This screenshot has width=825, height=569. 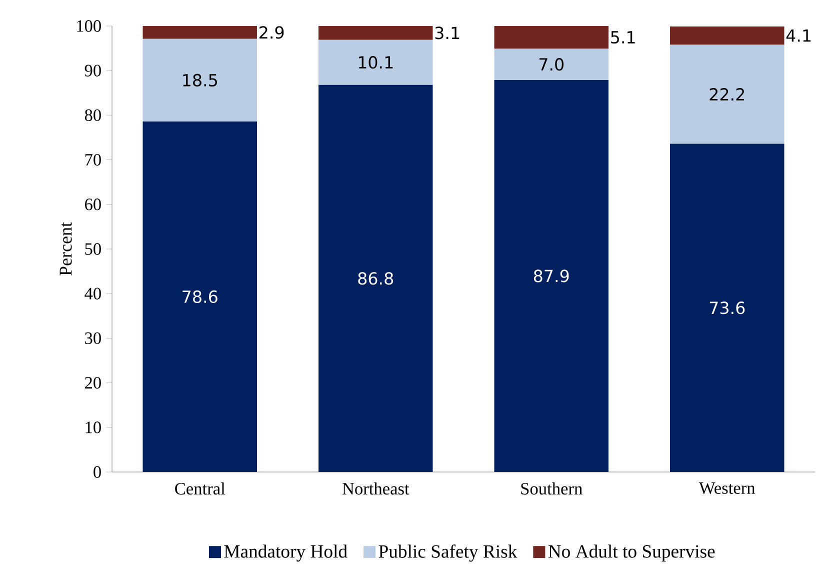 What do you see at coordinates (448, 553) in the screenshot?
I see `legend-label: Public Safety Risk` at bounding box center [448, 553].